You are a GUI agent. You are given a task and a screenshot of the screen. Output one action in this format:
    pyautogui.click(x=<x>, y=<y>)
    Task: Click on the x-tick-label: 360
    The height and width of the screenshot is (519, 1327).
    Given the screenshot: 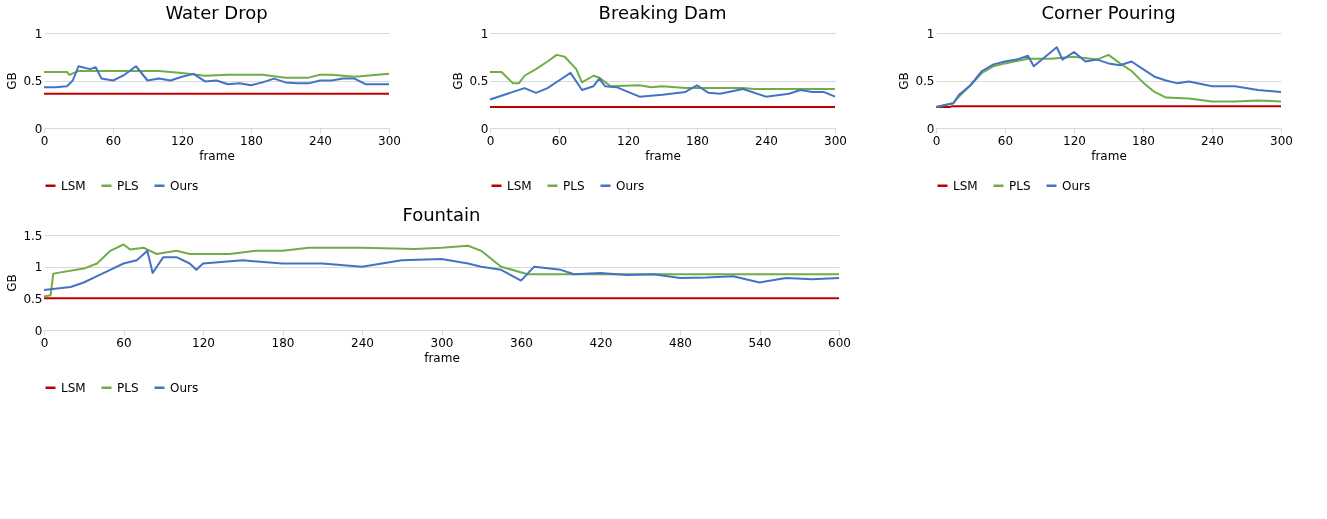 What is the action you would take?
    pyautogui.click(x=521, y=342)
    